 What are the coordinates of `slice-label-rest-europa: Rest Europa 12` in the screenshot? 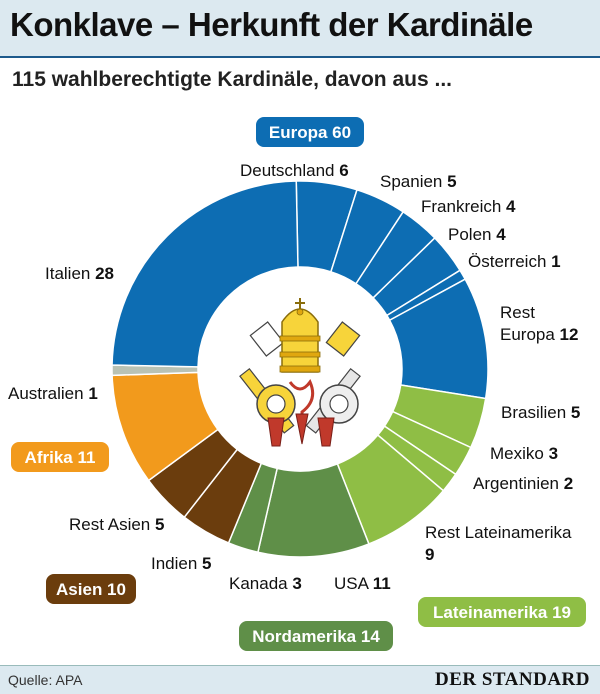 It's located at (539, 323).